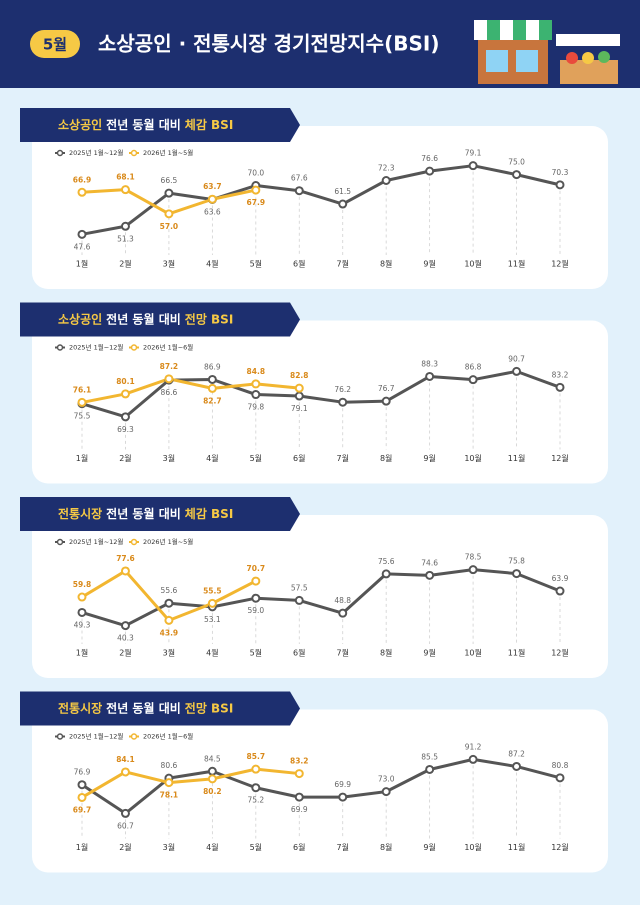  Describe the element at coordinates (125, 381) in the screenshot. I see `data-label: 80.1` at that location.